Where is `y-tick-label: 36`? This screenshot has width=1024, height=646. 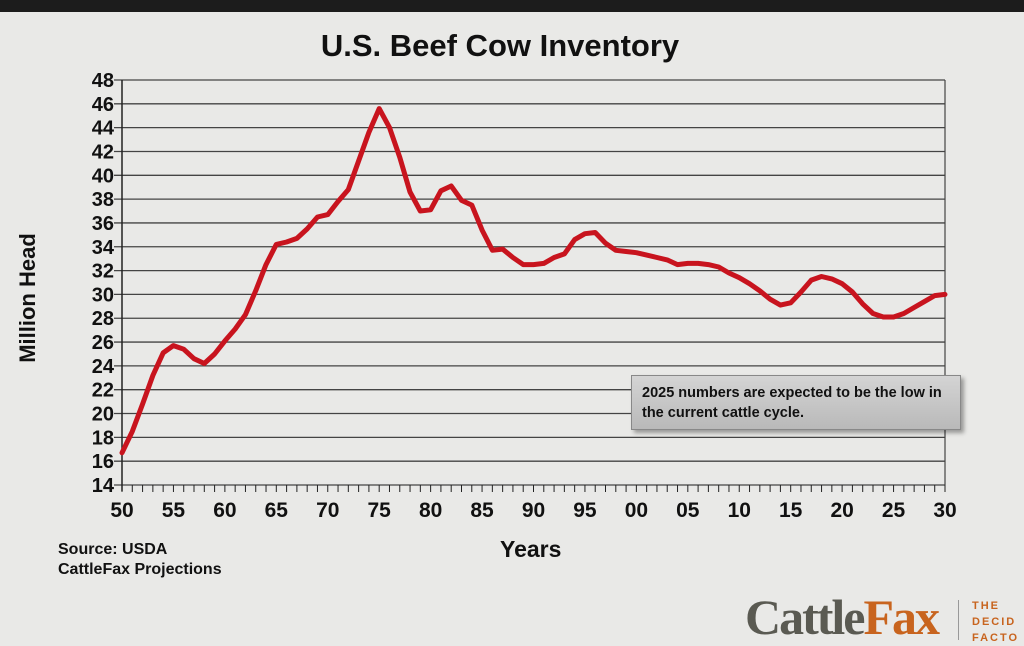
y-tick-label: 36 is located at coordinates (103, 224).